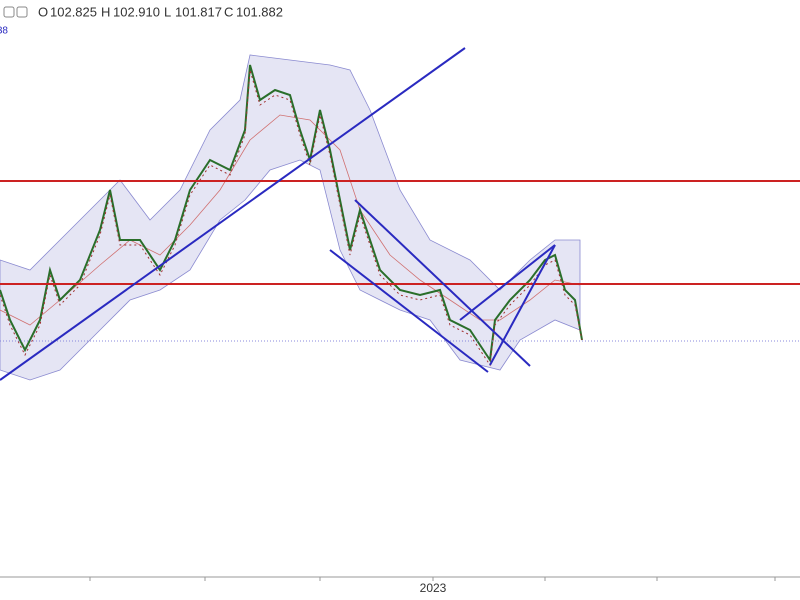 The width and height of the screenshot is (800, 600). I want to click on settings-icon, so click(9, 12).